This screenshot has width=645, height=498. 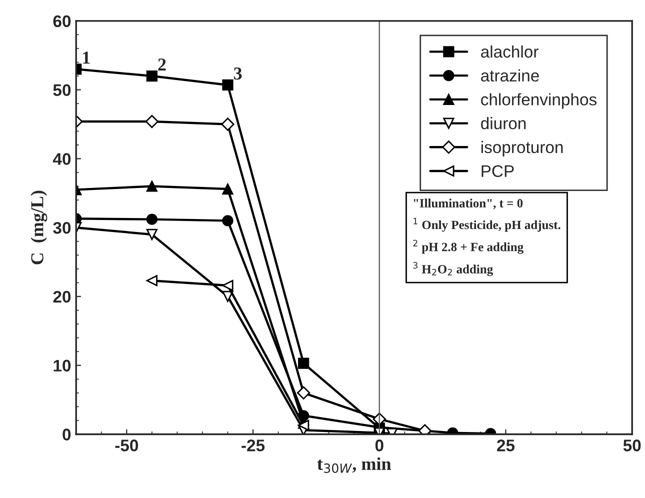 I want to click on x-tick-label: 50, so click(x=632, y=446).